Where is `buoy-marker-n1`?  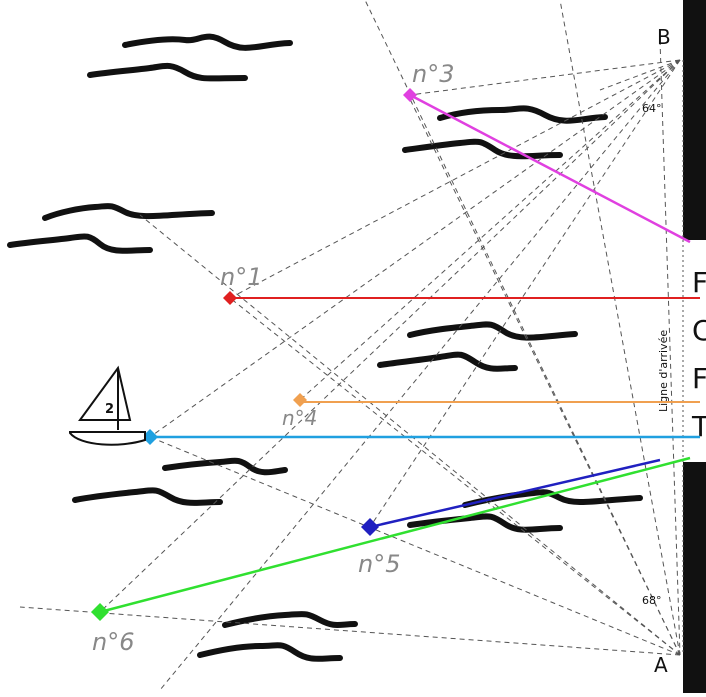
buoy-marker-n1 is located at coordinates (230, 298).